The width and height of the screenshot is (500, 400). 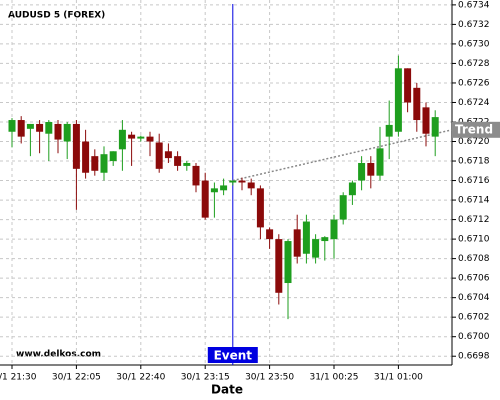 I want to click on trend-line, so click(x=342, y=155).